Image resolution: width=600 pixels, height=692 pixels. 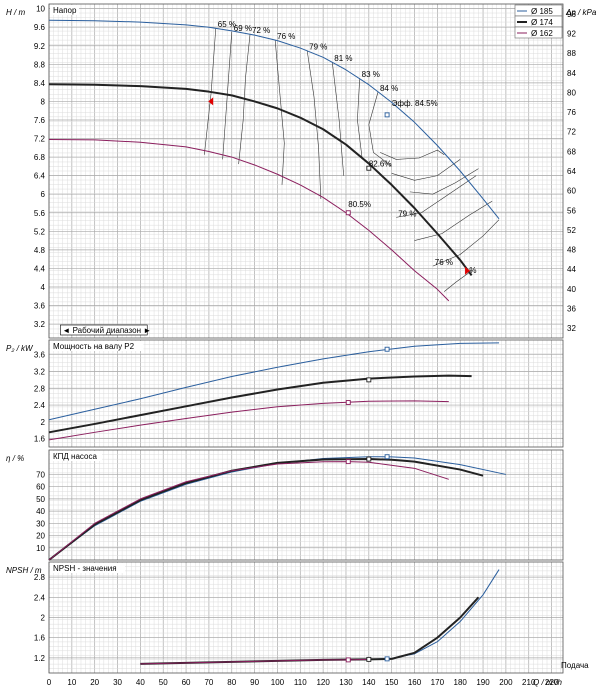 What do you see at coordinates (85, 568) in the screenshot?
I see `panel-title: NPSH - значения` at bounding box center [85, 568].